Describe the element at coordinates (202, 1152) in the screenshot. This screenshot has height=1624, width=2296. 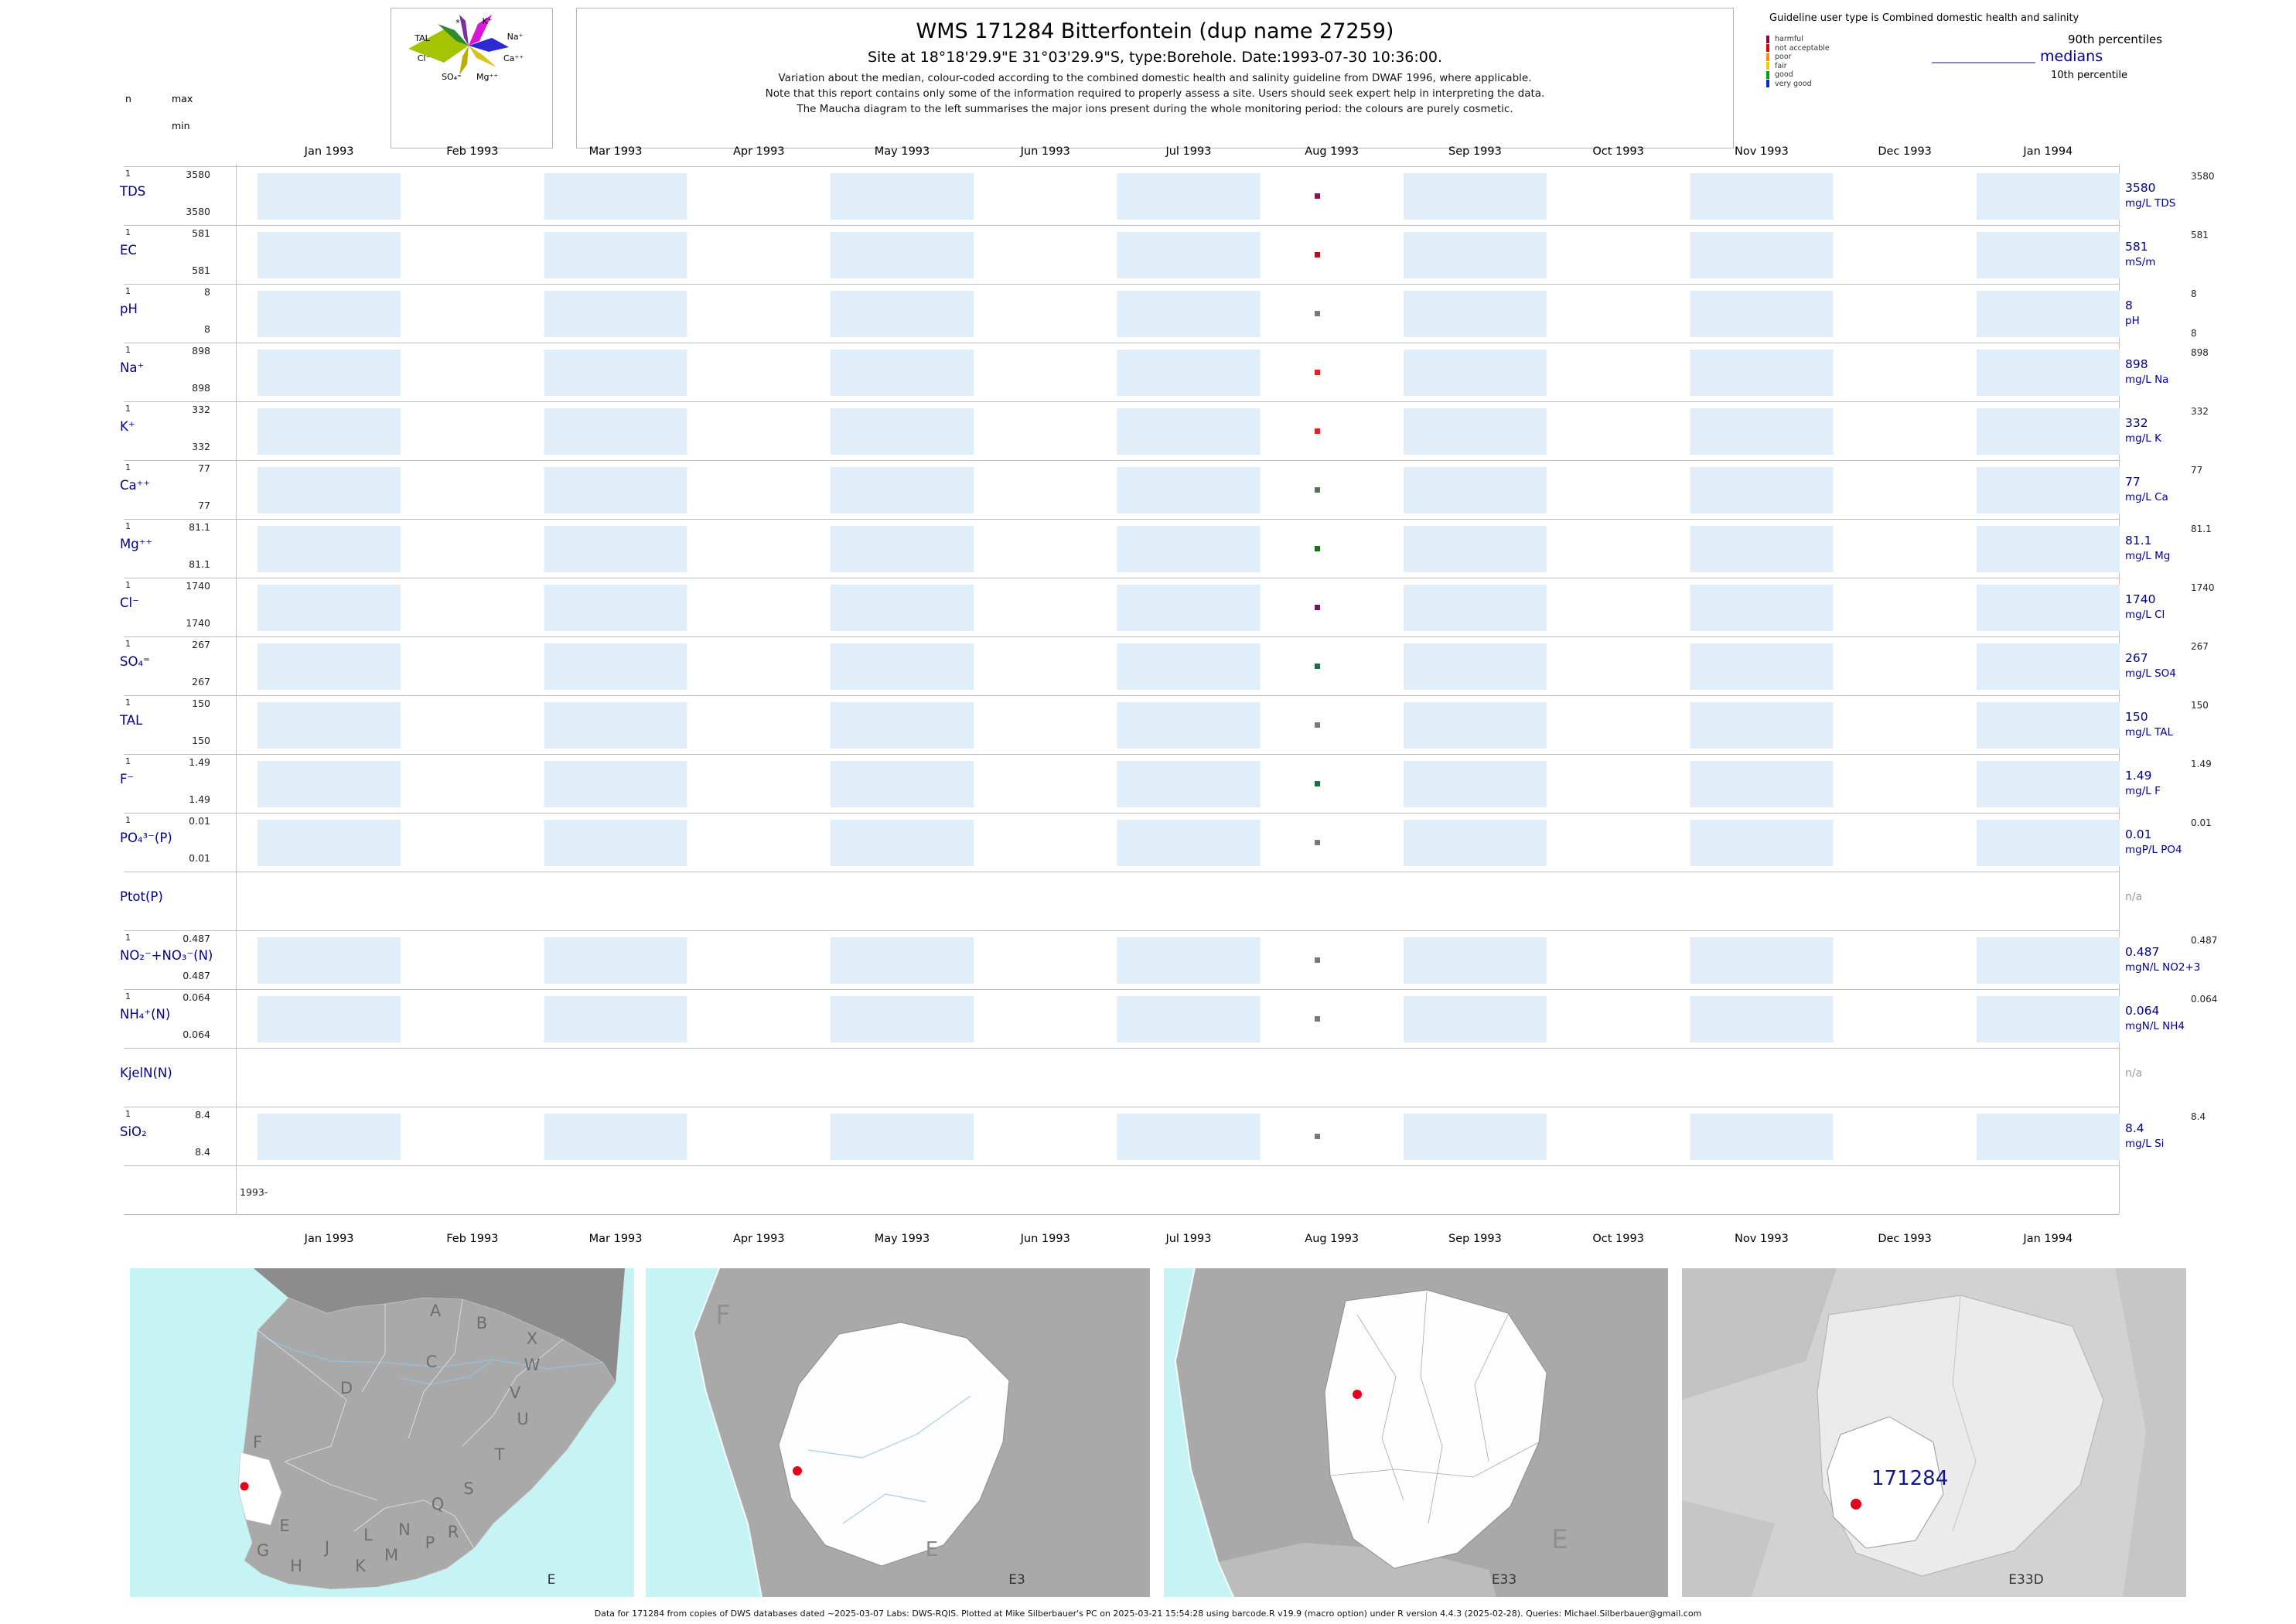
I see `min-value: 8.4` at that location.